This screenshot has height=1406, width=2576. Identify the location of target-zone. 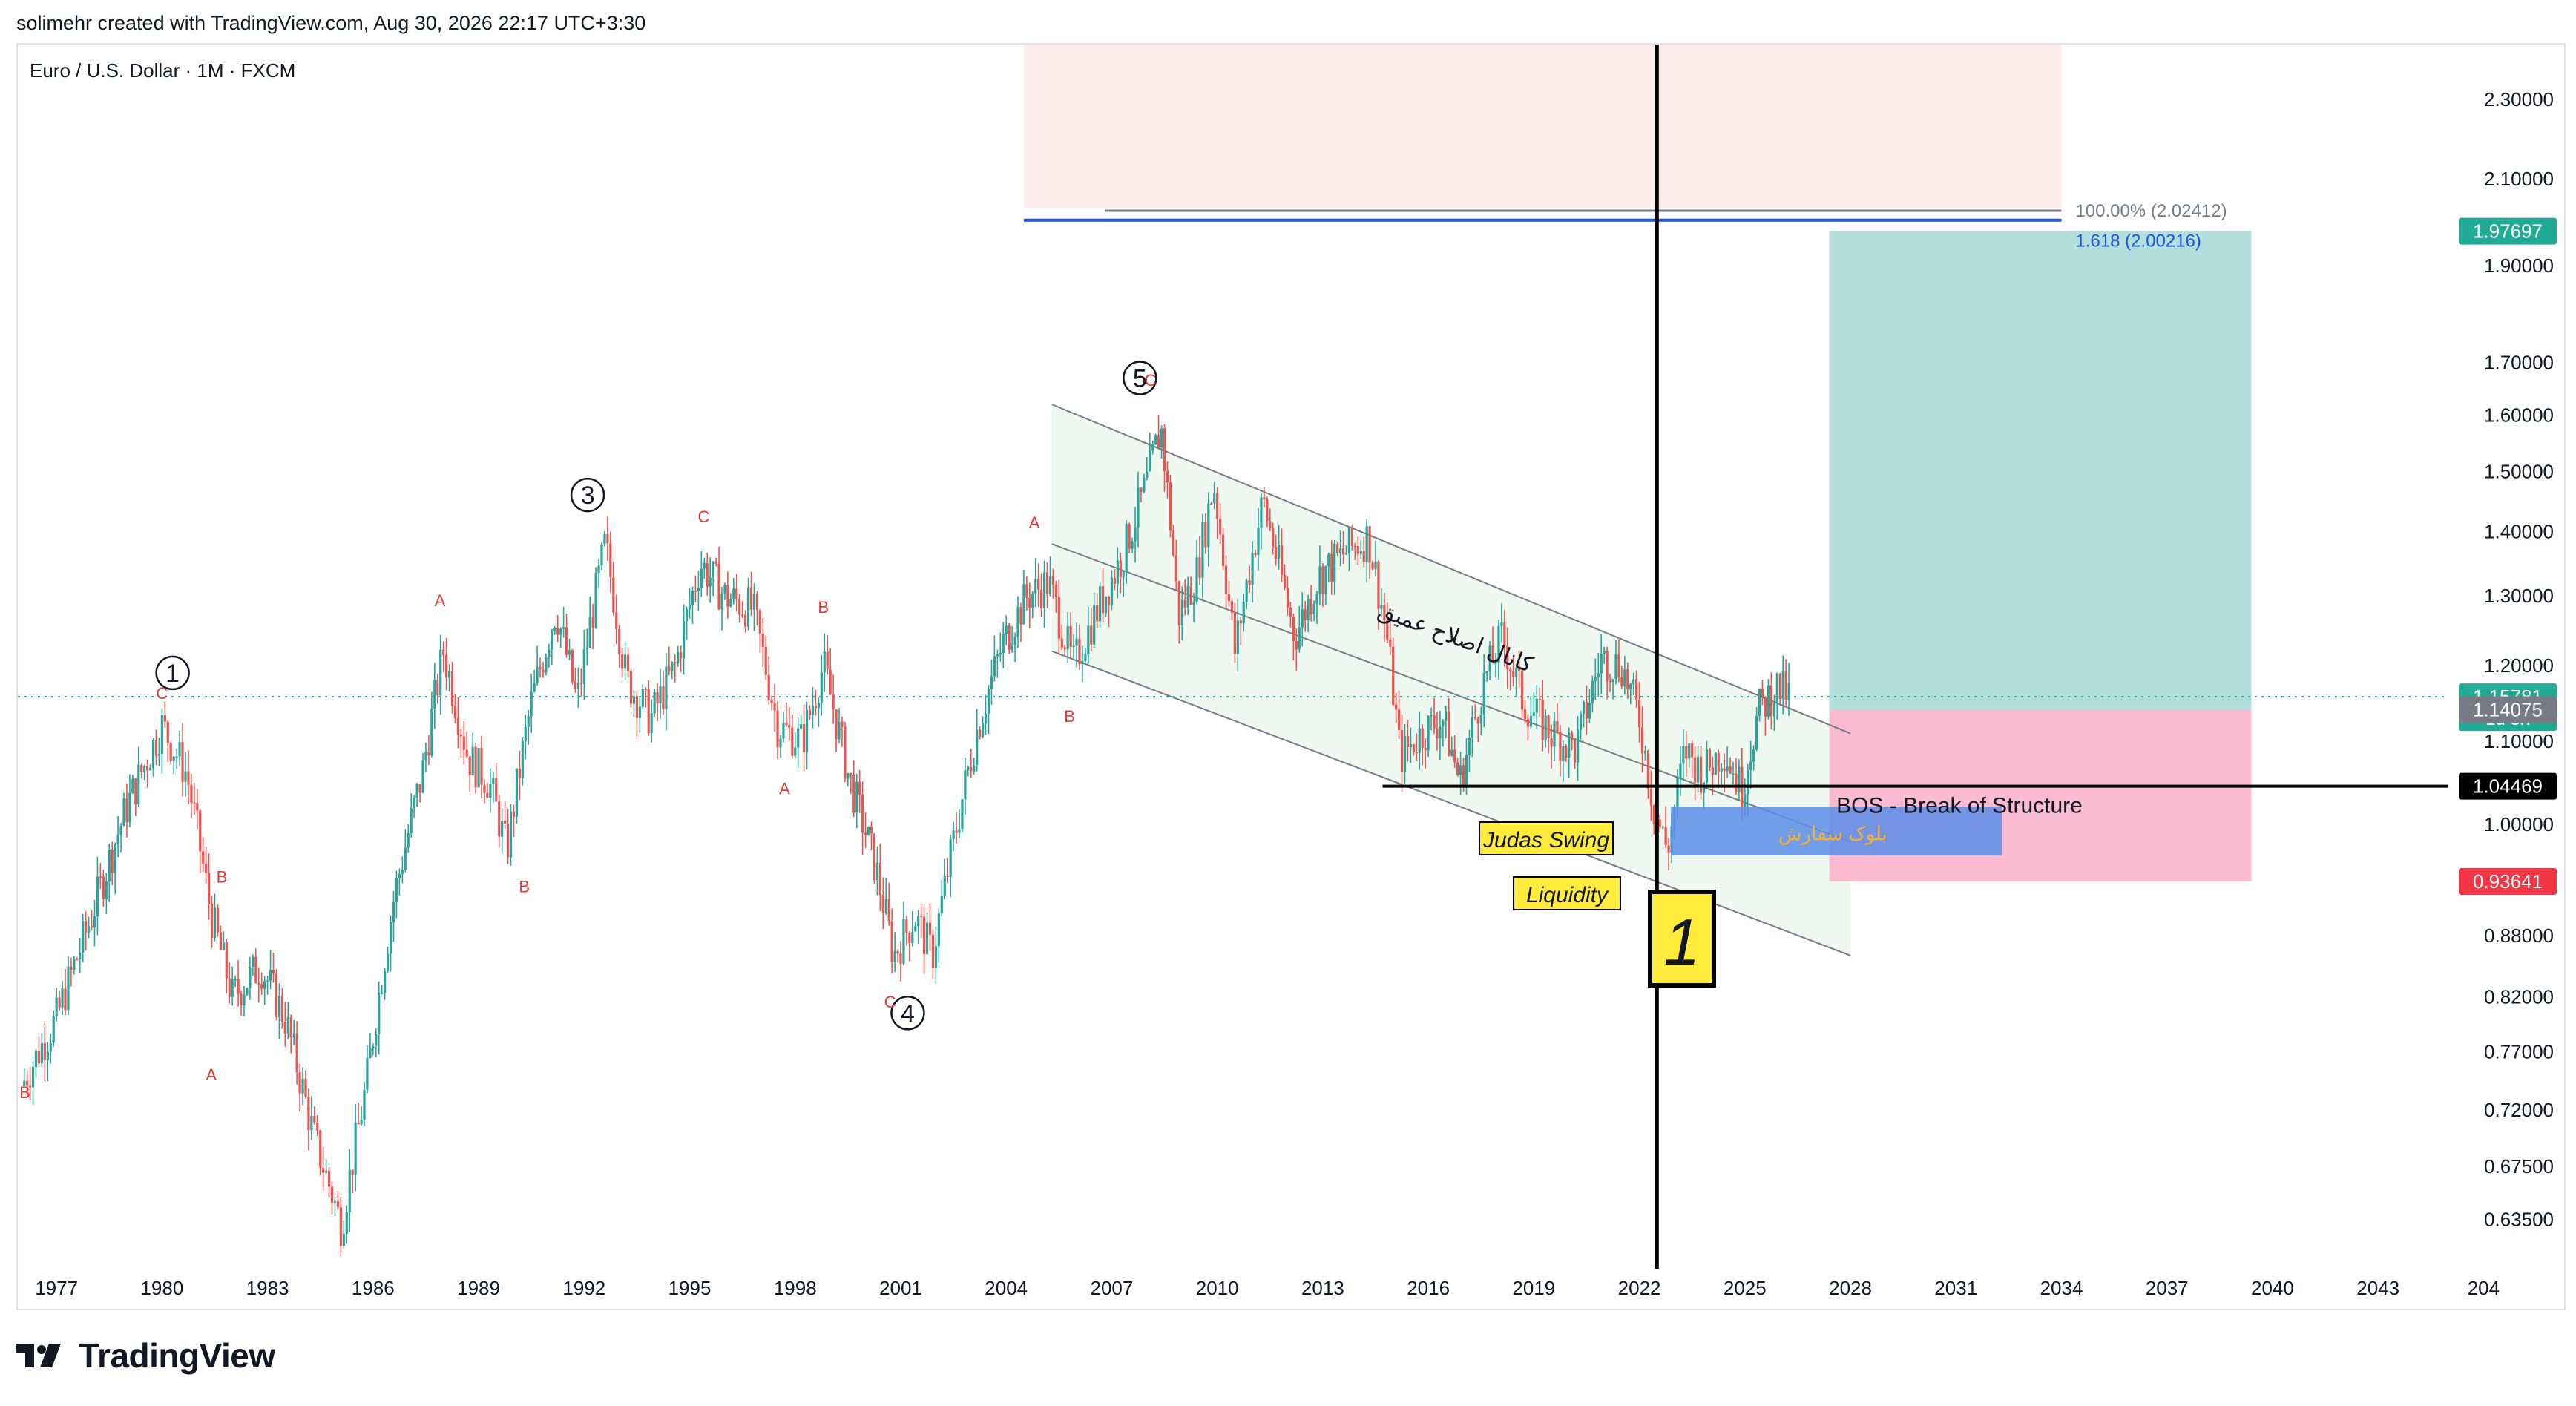
(2040, 471).